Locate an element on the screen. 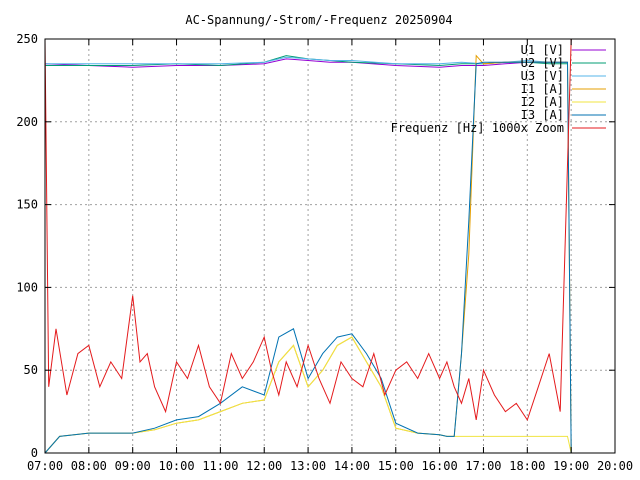  x-tick-label: 16:00 is located at coordinates (440, 466).